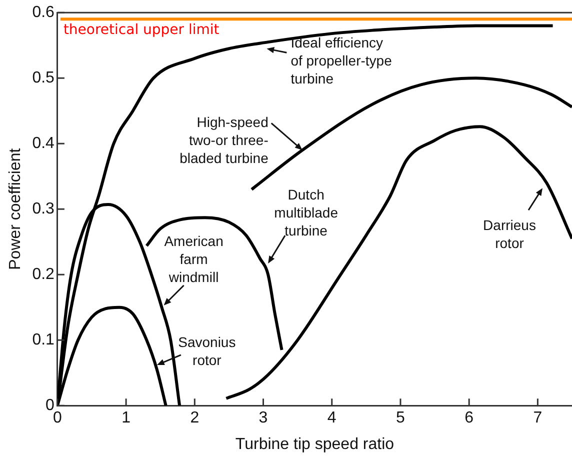 This screenshot has height=462, width=572. I want to click on annotation: Ideal efficiency of propeller-type turbine, so click(341, 60).